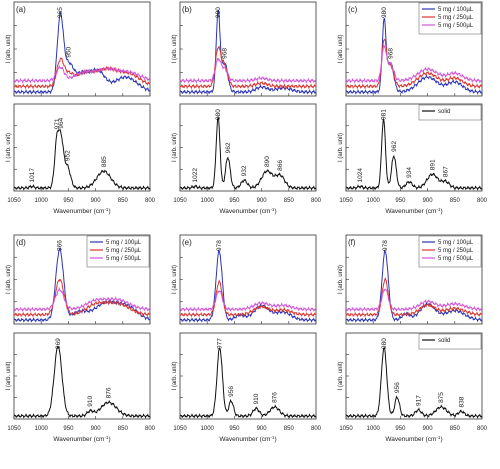 The height and width of the screenshot is (469, 500). I want to click on peak-label: 838, so click(461, 401).